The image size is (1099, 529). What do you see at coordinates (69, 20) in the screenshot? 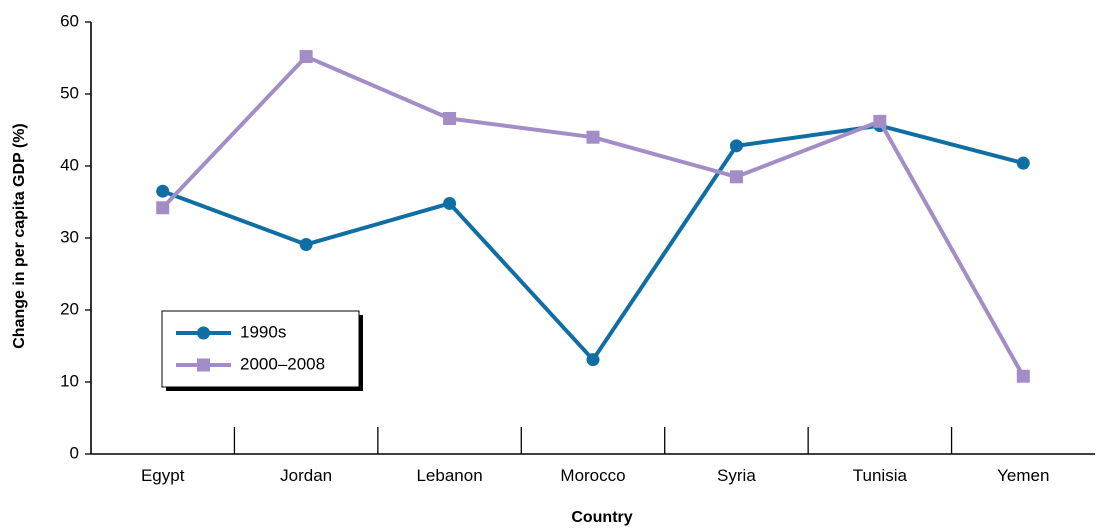
I see `y-tick-label: 60` at bounding box center [69, 20].